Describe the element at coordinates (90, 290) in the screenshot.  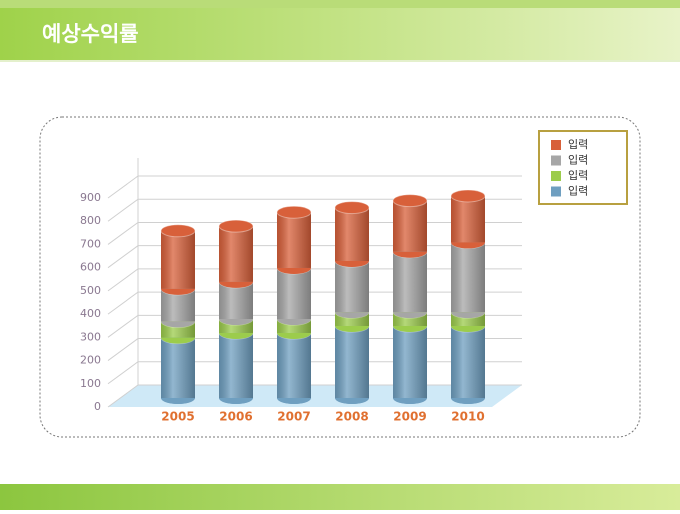
I see `y-tick-label: 500` at that location.